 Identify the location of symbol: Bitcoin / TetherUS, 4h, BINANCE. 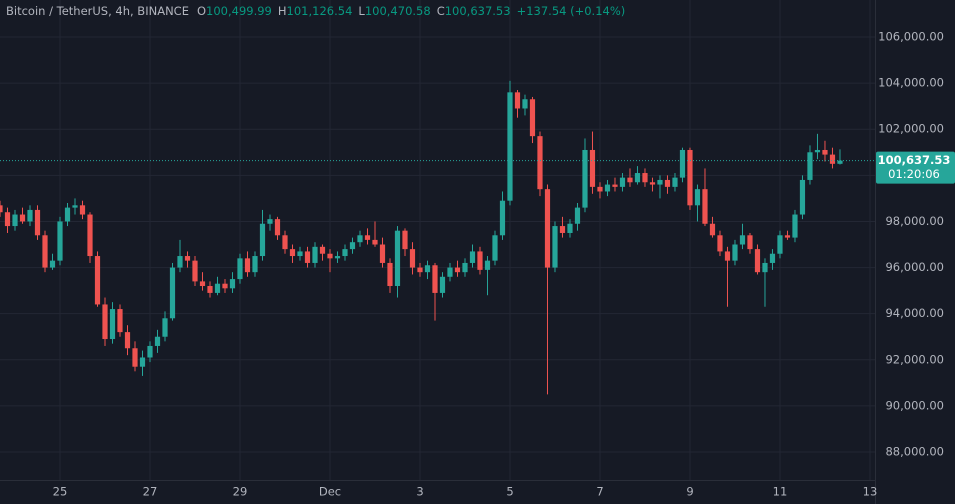
(97, 11).